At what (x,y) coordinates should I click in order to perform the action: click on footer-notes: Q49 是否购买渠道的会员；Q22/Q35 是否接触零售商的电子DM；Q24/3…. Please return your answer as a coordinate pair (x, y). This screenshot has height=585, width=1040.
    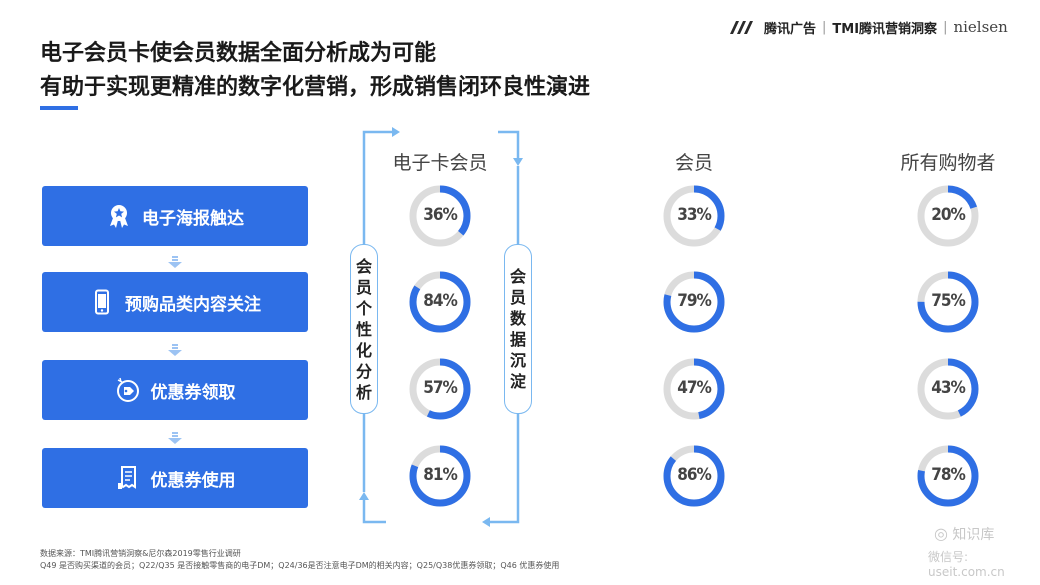
    Looking at the image, I should click on (300, 565).